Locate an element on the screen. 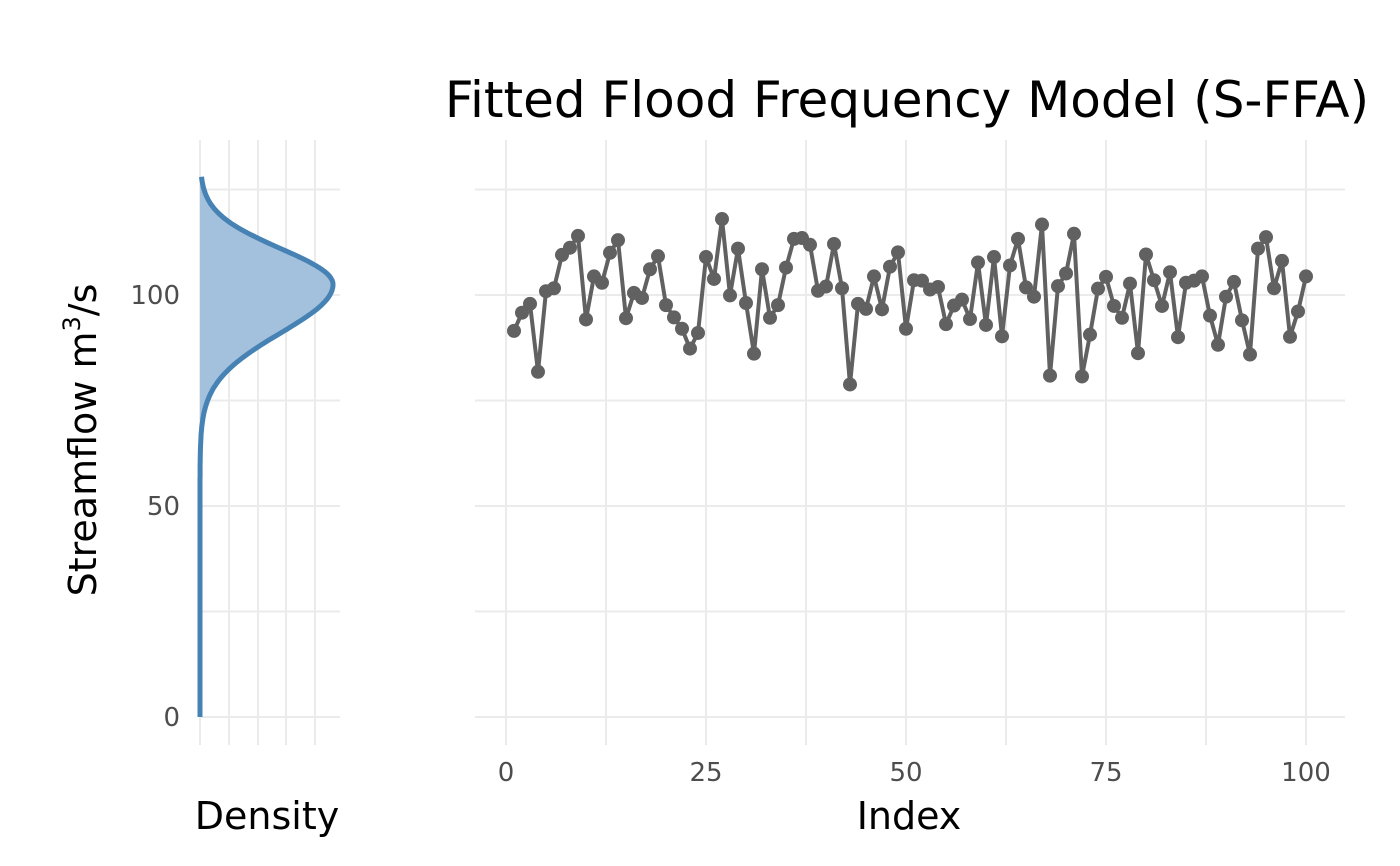  y-axis-title-superscript: 3 is located at coordinates (72, 323).